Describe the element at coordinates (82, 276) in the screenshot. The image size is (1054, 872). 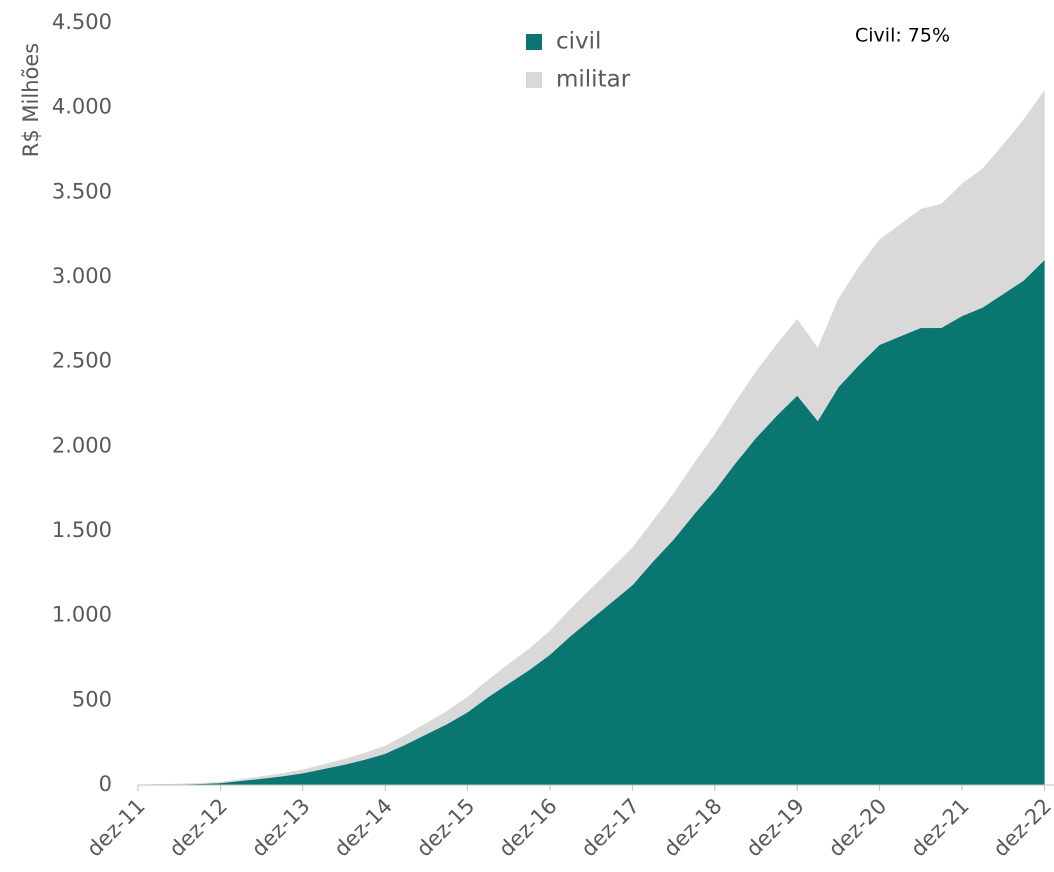
I see `y-tick-label: 3.000` at that location.